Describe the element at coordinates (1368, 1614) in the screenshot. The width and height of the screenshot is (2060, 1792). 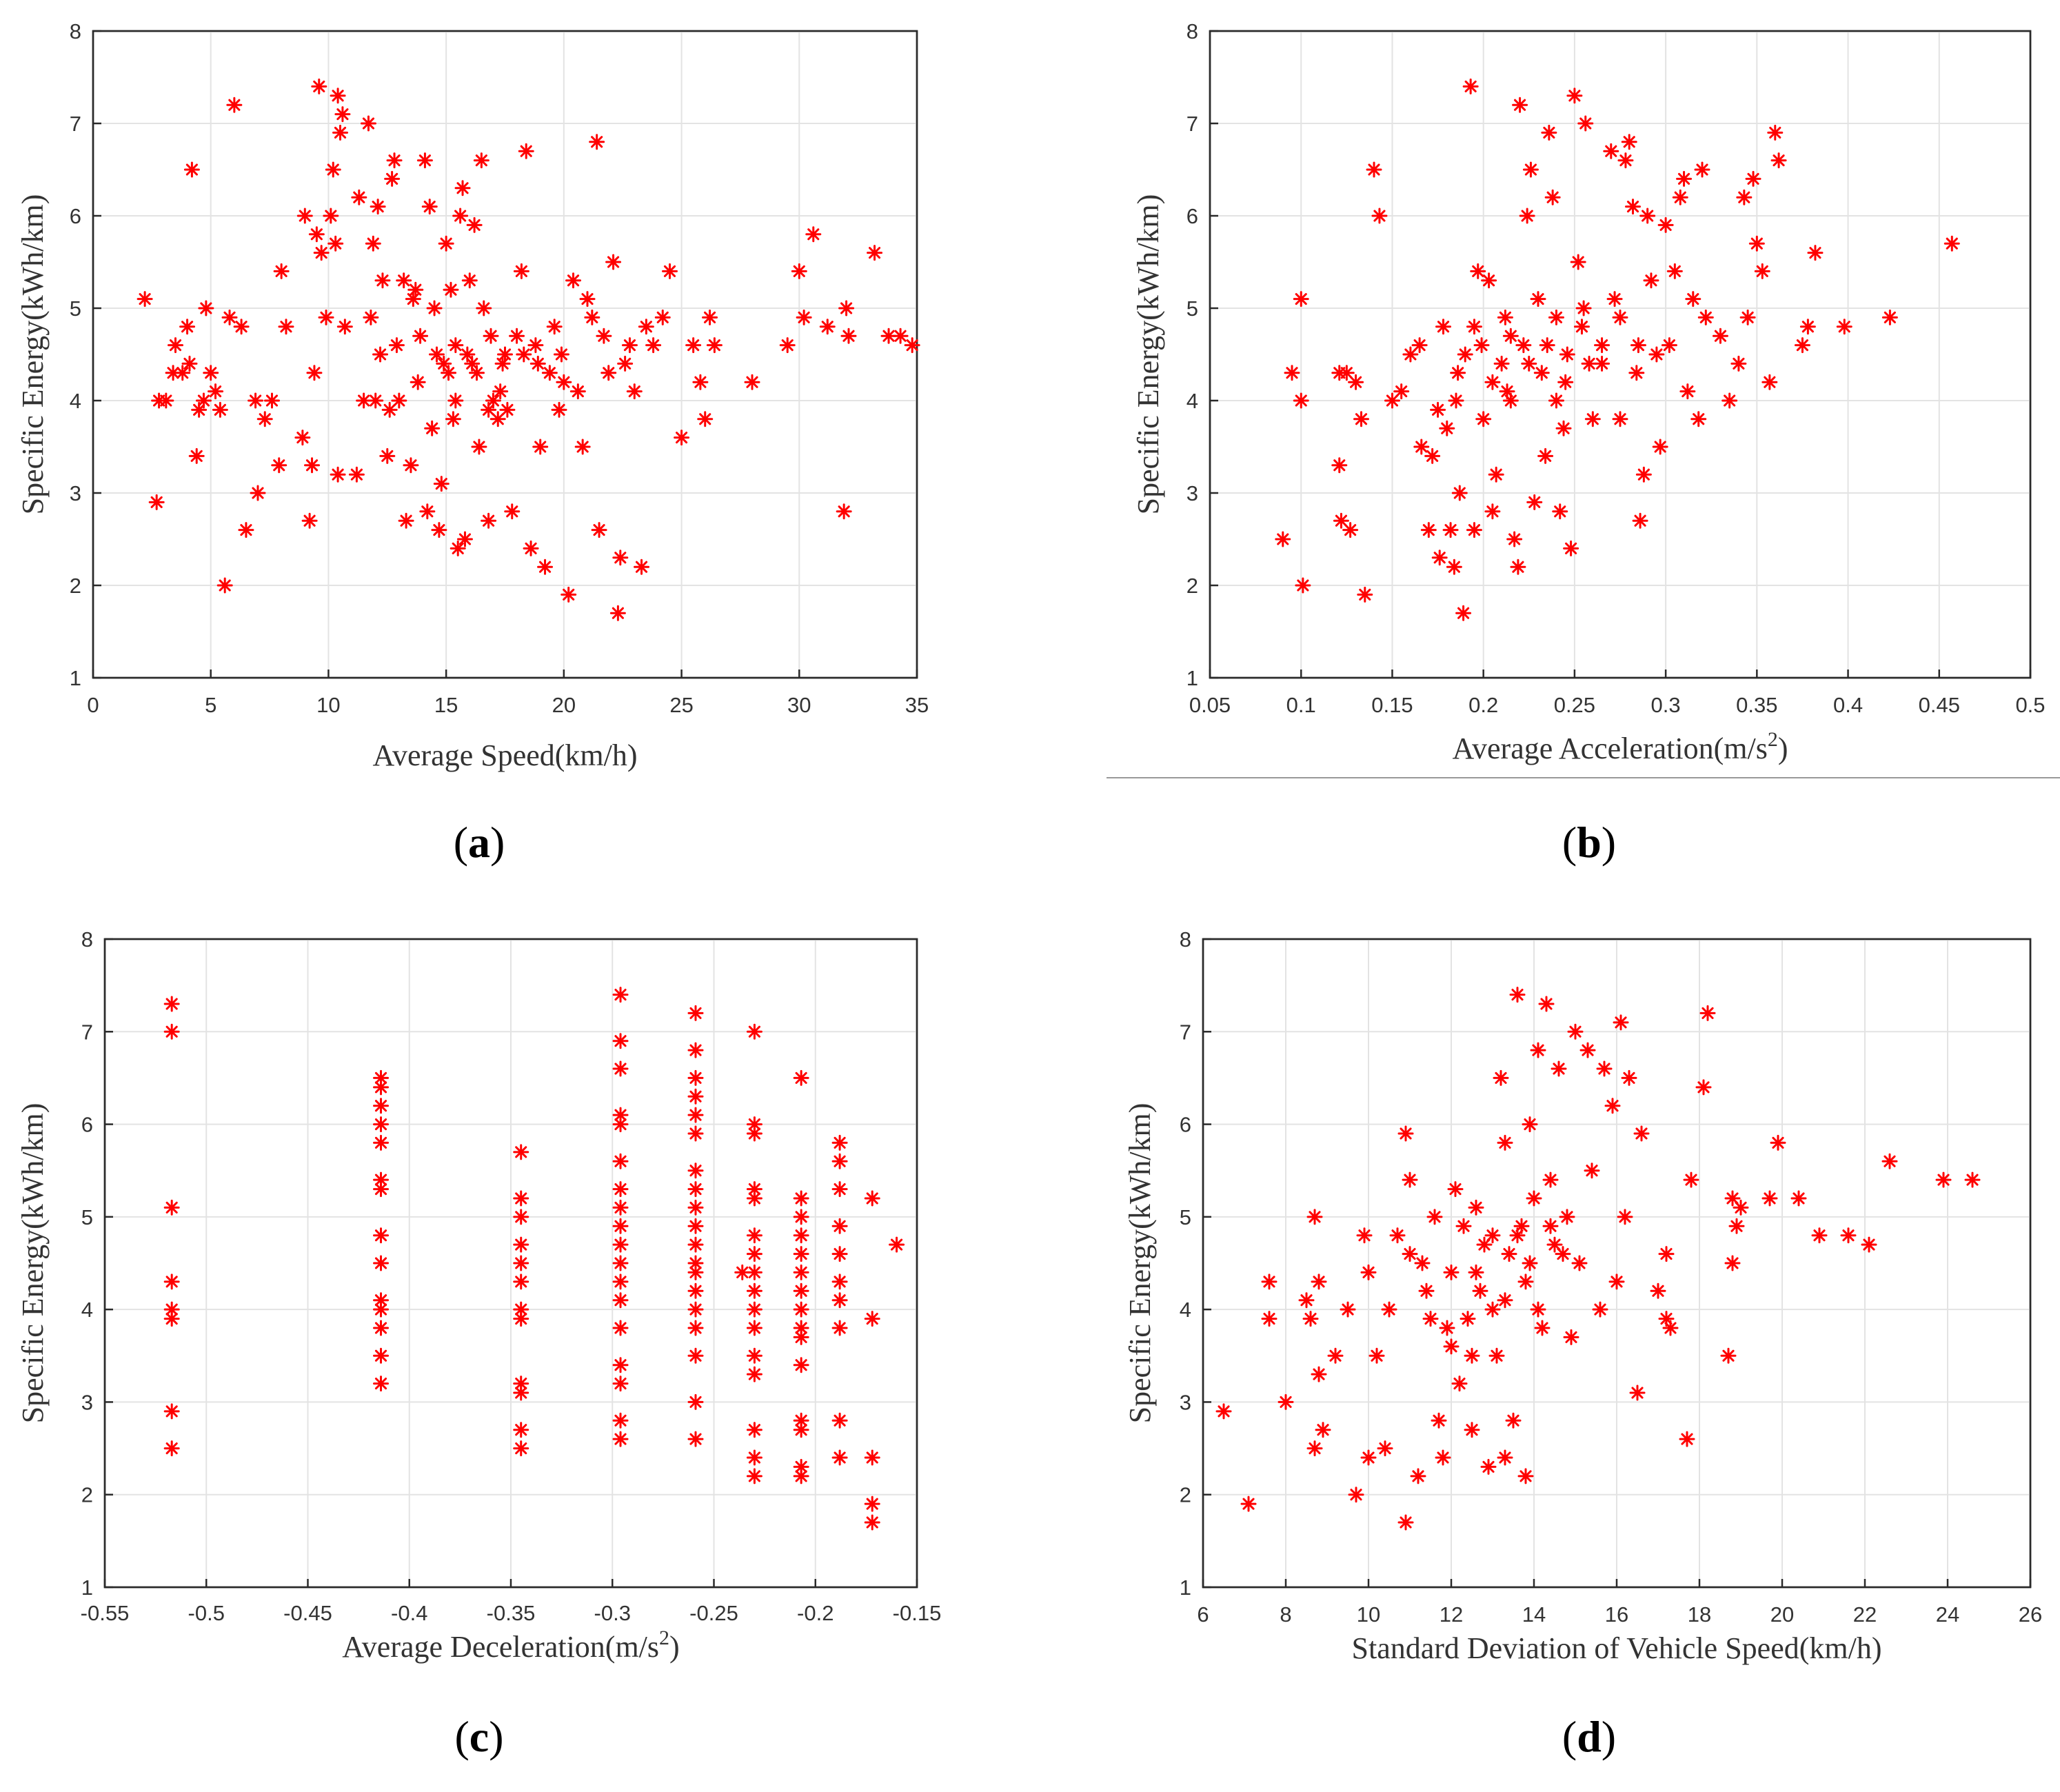
I see `x-tick-label: 10` at that location.